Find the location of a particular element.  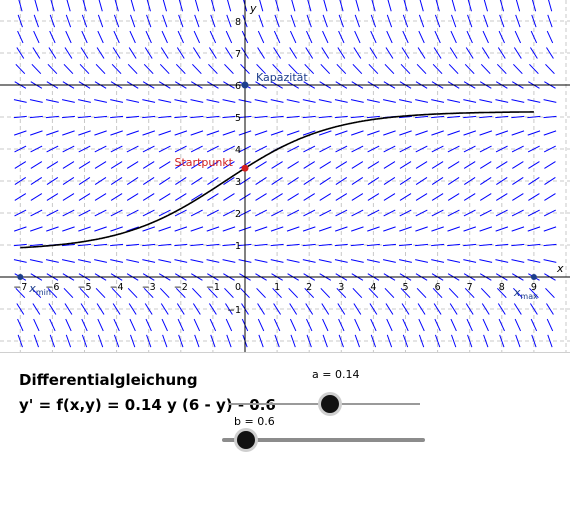

slider-b-track is located at coordinates (323, 440).